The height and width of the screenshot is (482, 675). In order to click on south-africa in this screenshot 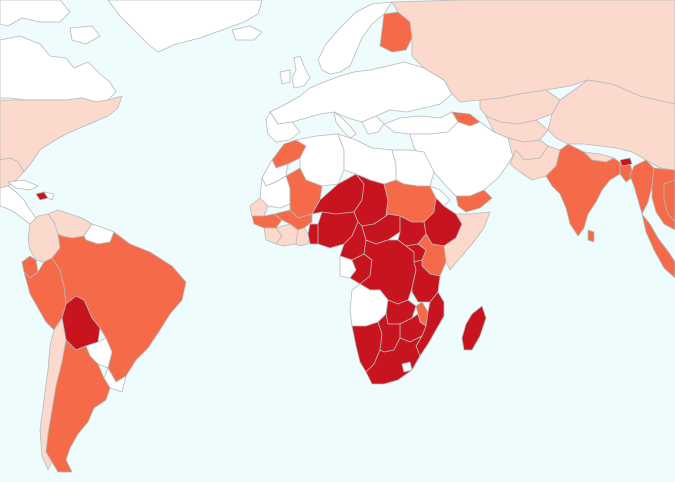, I will do `click(394, 360)`.